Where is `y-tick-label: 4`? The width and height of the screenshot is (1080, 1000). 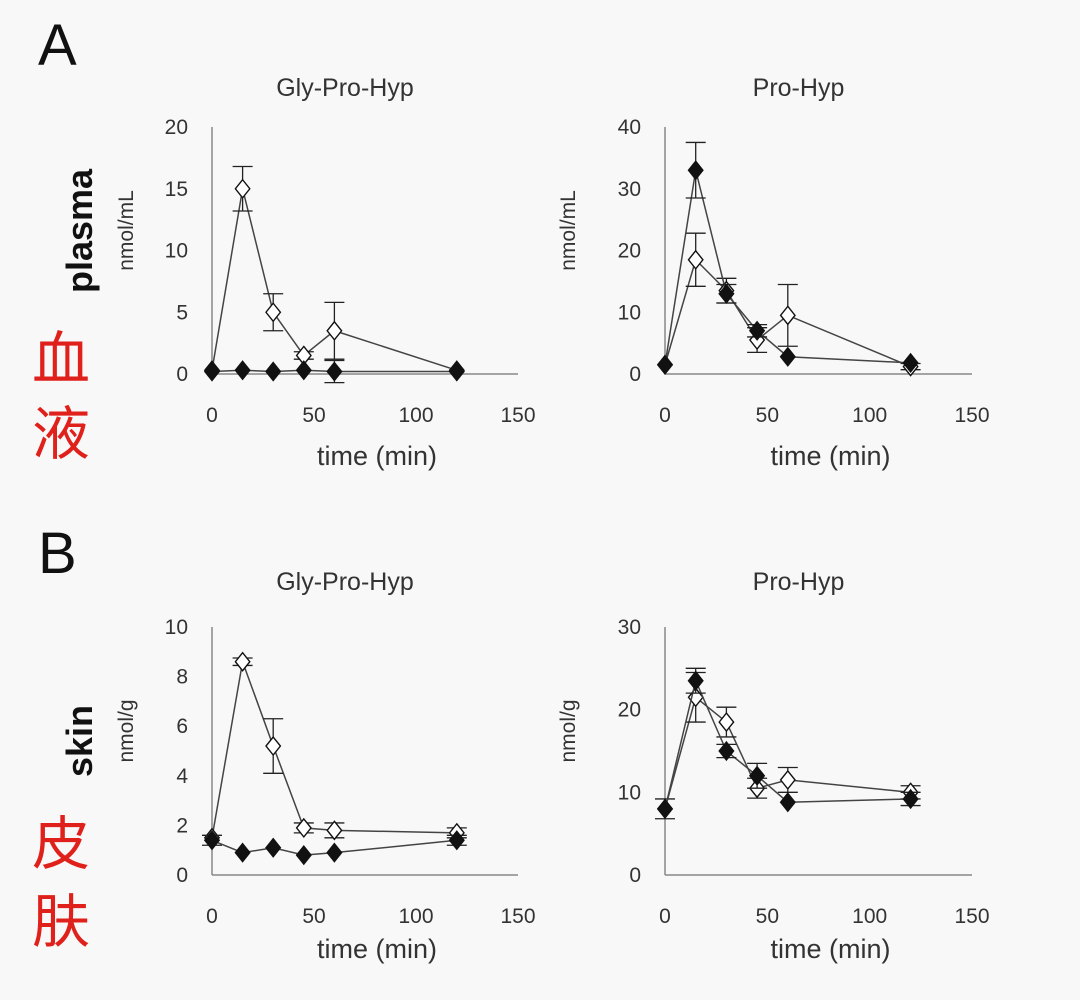 y-tick-label: 4 is located at coordinates (182, 776).